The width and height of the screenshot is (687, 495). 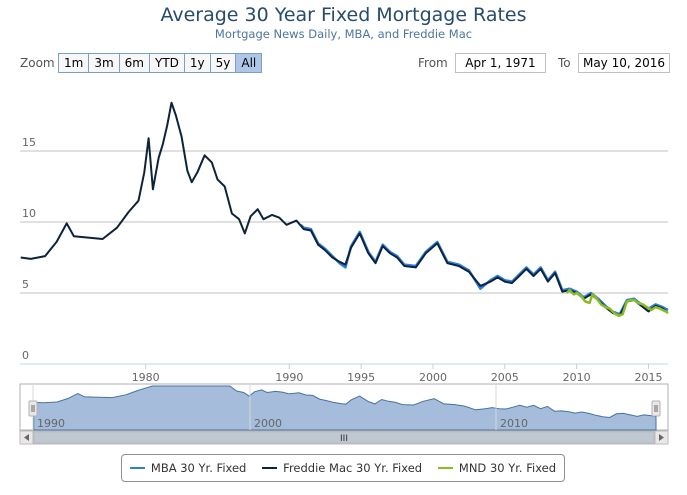 What do you see at coordinates (507, 468) in the screenshot?
I see `legend-label: MND 30 Yr. Fixed` at bounding box center [507, 468].